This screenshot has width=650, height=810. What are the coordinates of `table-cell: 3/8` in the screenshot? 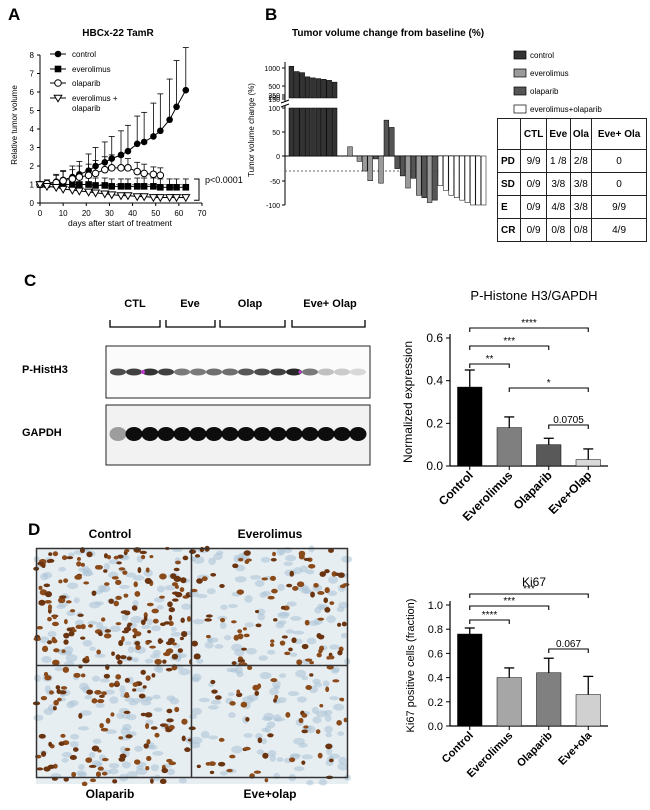 It's located at (581, 184).